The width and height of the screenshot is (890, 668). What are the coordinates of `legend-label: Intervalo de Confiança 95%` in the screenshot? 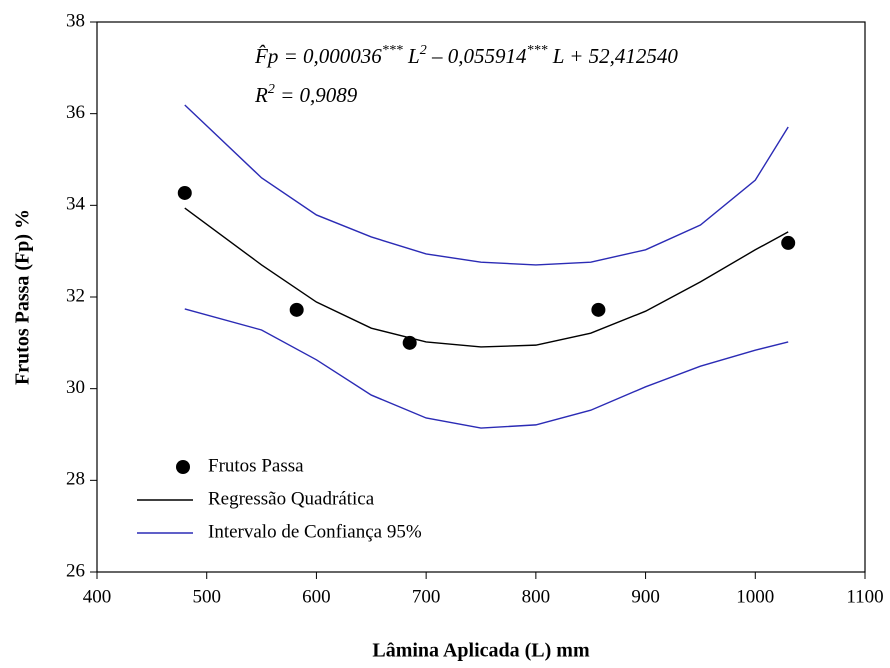 It's located at (315, 531).